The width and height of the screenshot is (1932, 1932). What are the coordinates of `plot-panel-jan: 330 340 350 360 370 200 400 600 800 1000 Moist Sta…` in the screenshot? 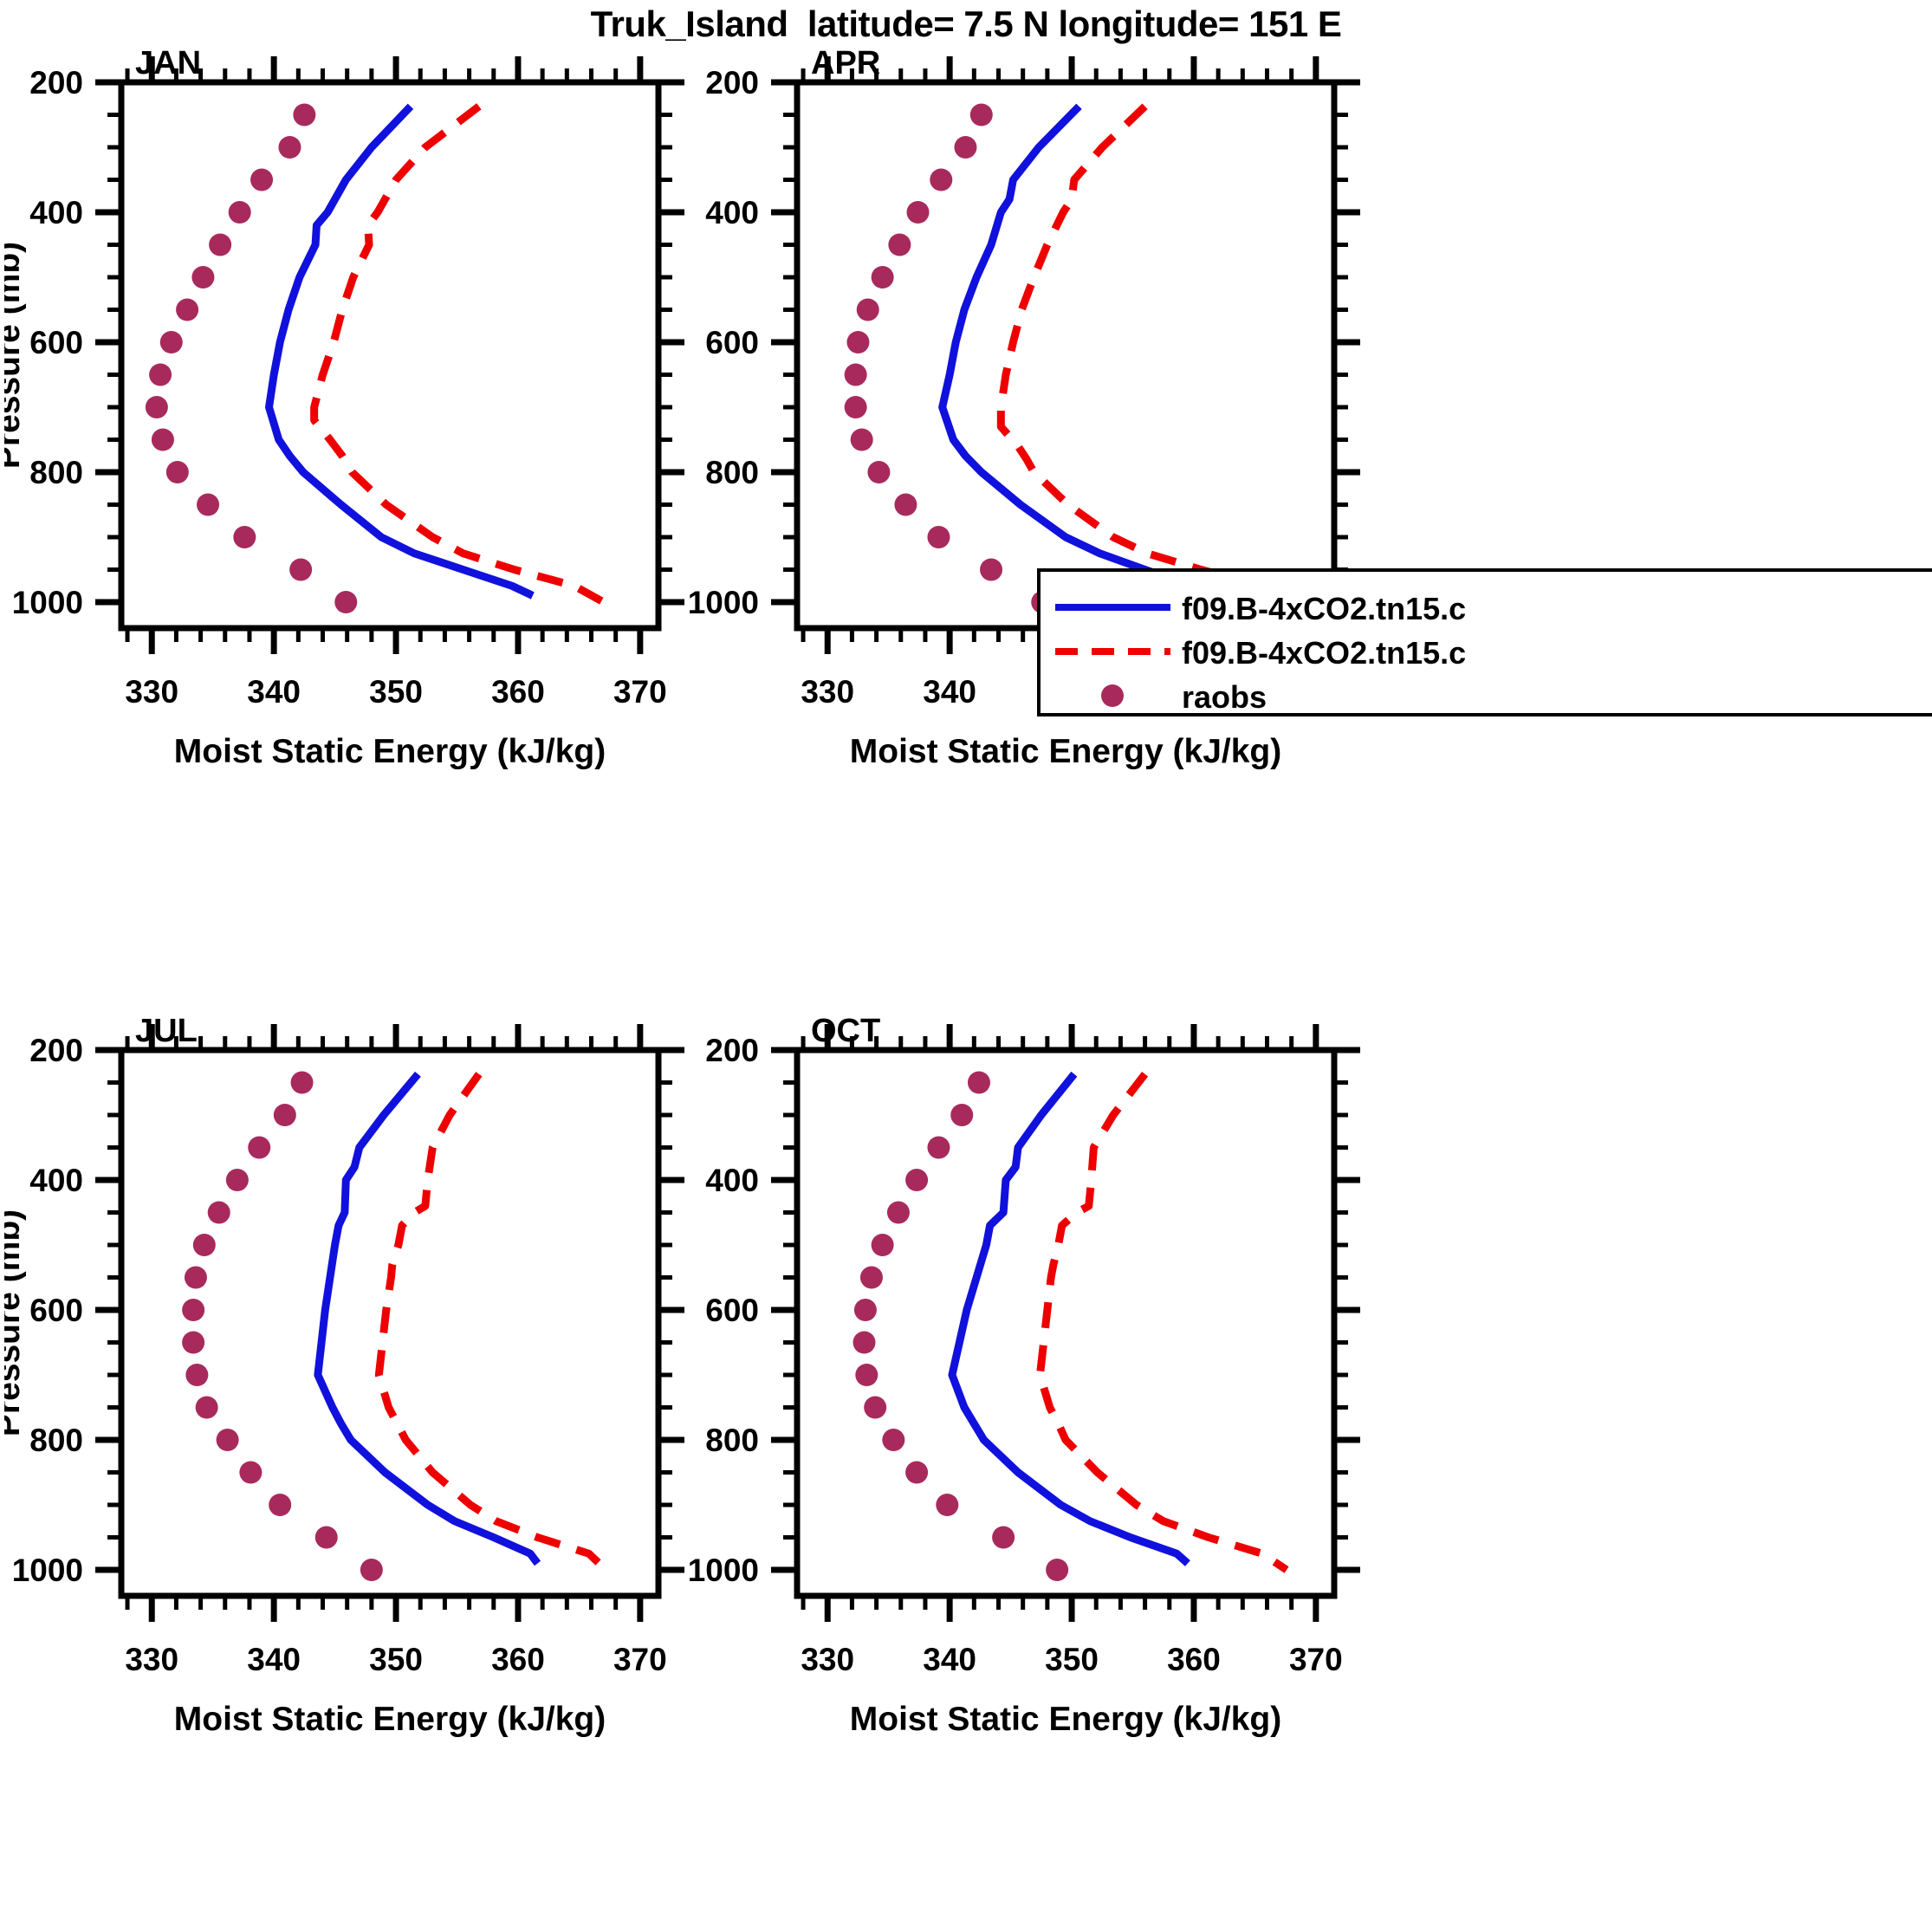 It's located at (355, 416).